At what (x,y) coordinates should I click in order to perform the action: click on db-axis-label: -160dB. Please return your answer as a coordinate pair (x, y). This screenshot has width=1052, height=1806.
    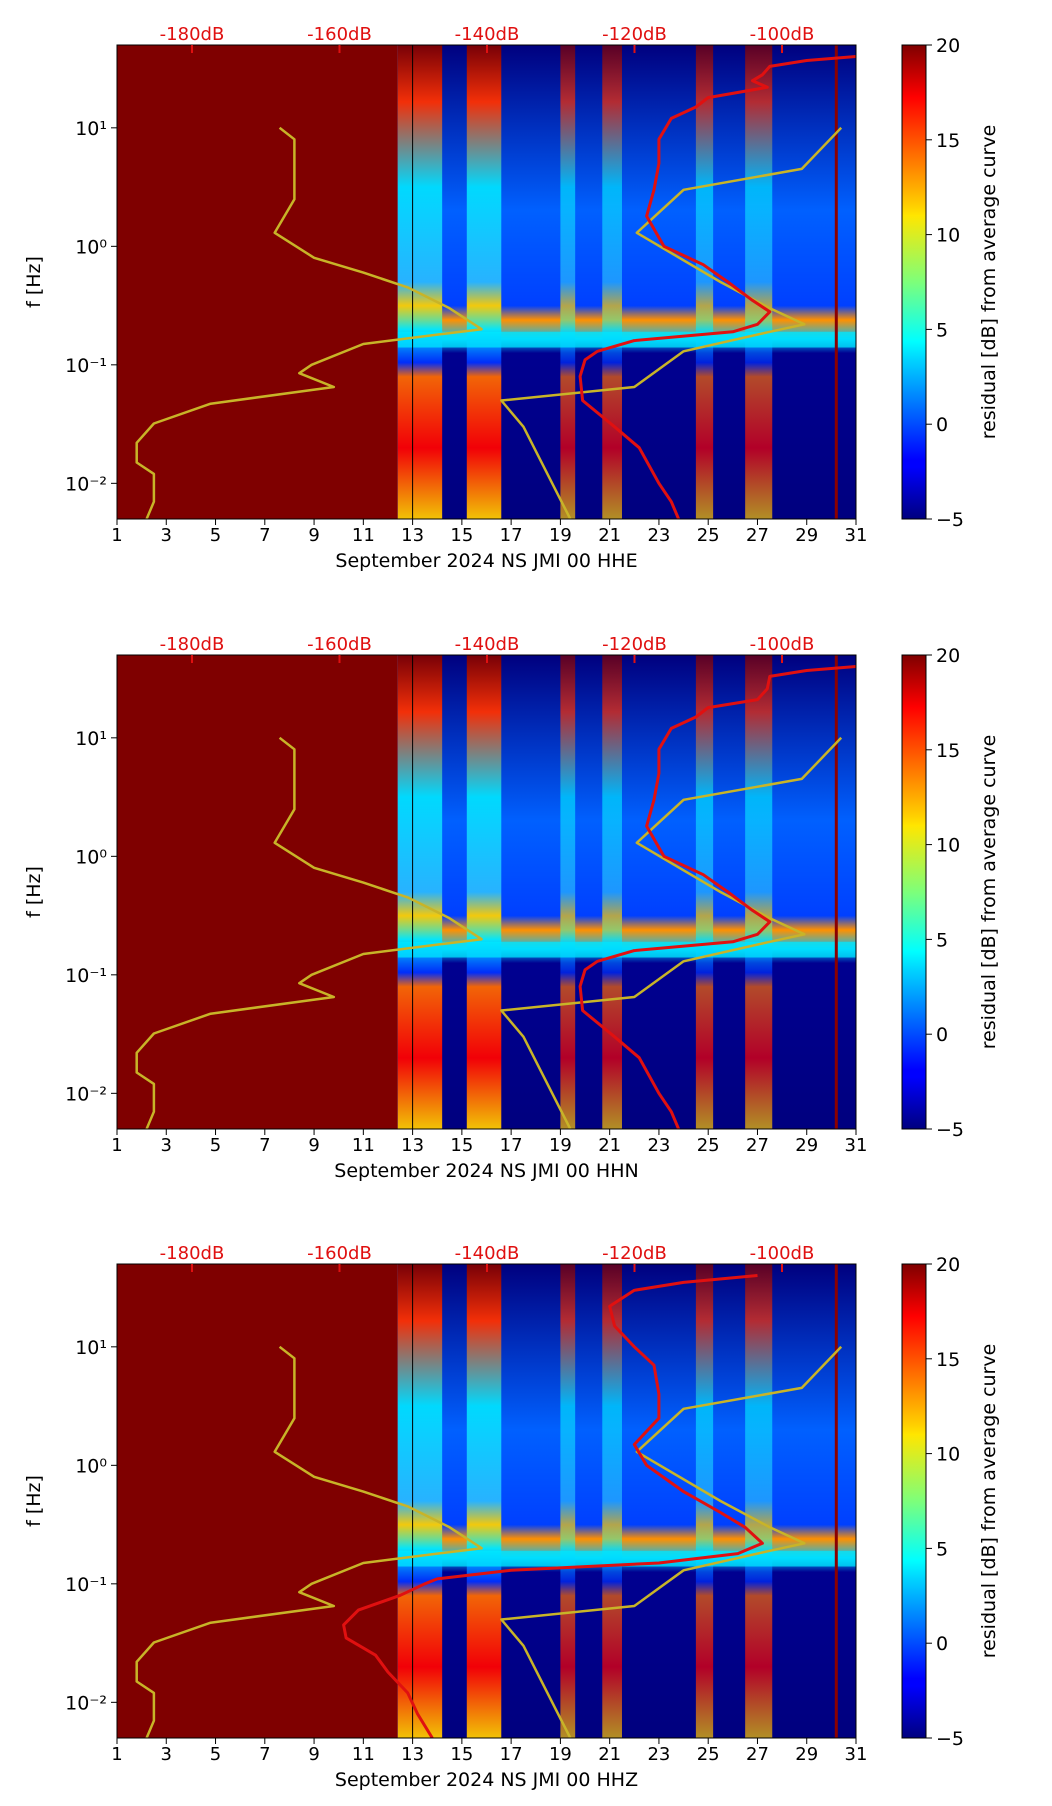
    Looking at the image, I should click on (339, 1253).